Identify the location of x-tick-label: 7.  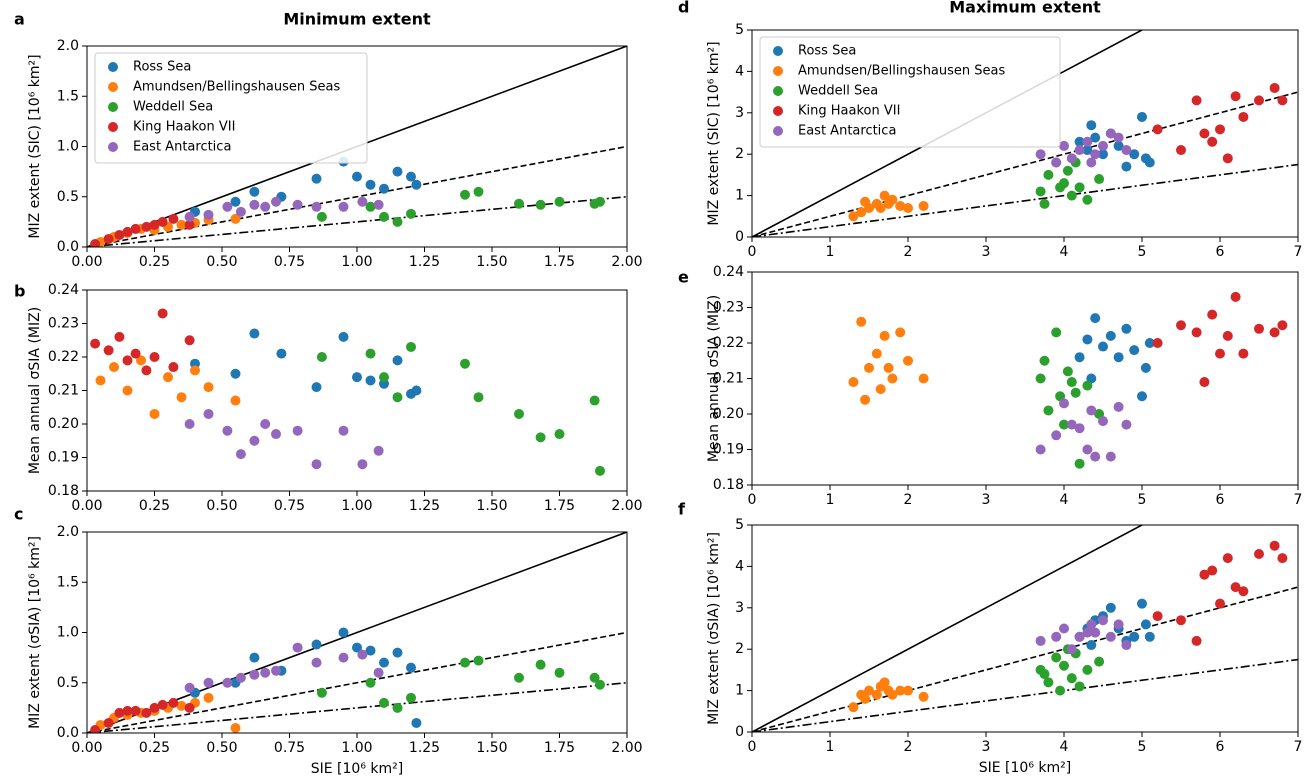
(1298, 252).